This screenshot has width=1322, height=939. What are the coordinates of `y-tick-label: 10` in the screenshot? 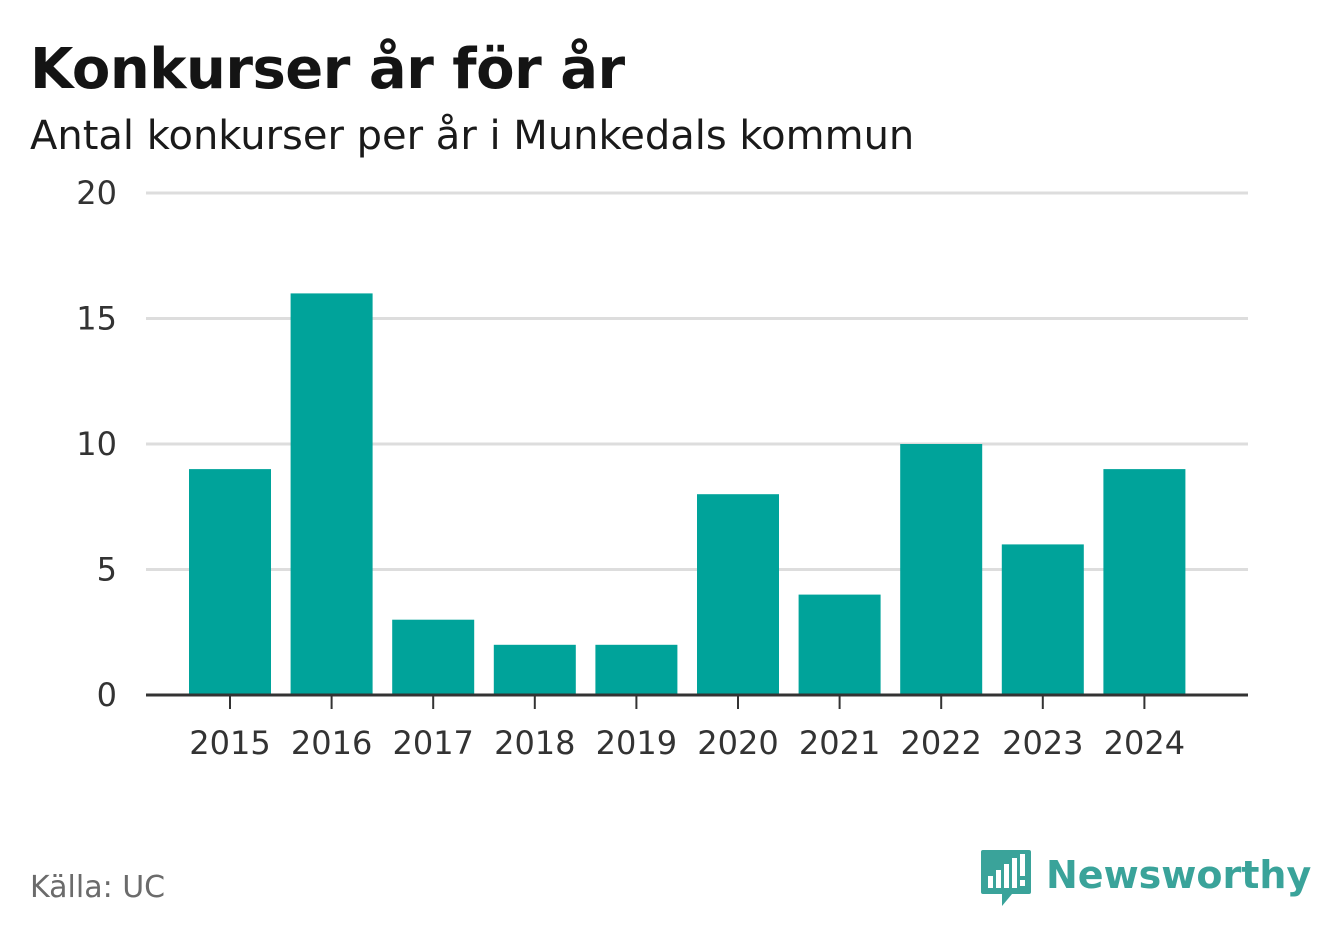 It's located at (96, 444).